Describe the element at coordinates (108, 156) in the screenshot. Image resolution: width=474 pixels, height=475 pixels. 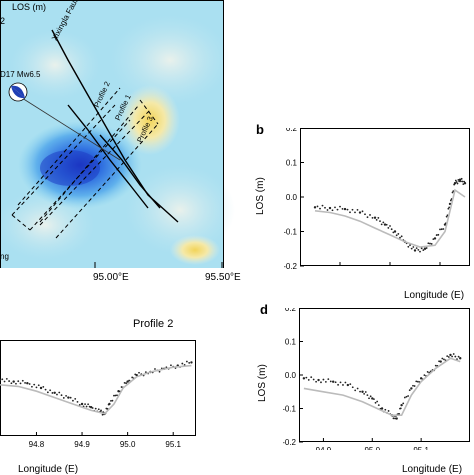
I see `fault-trace` at that location.